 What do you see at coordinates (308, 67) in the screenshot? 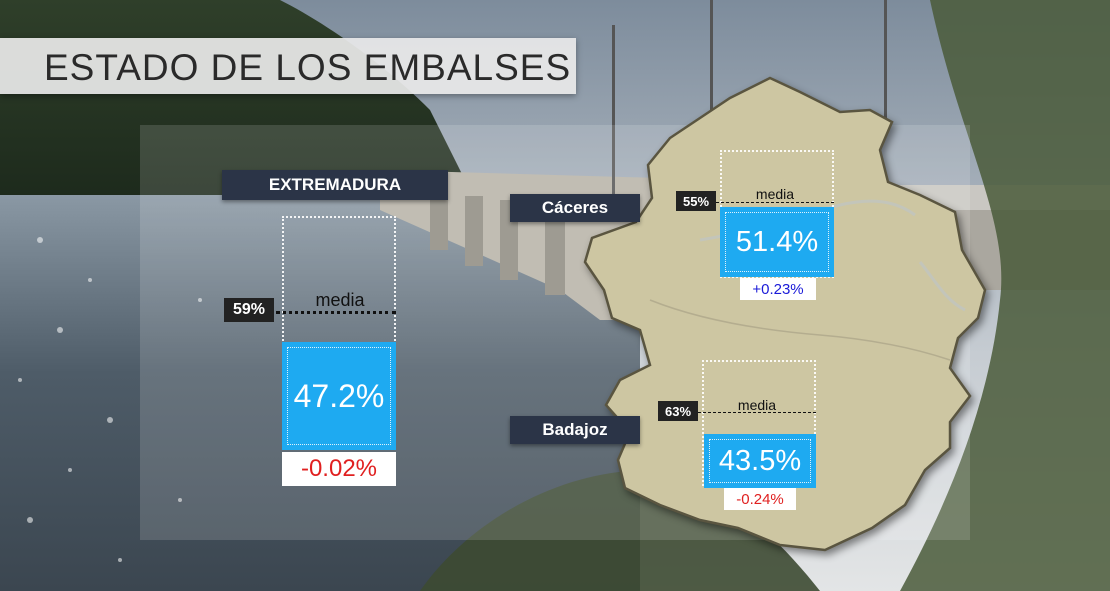
I see `page-title: ESTADO DE LOS EMBALSES` at bounding box center [308, 67].